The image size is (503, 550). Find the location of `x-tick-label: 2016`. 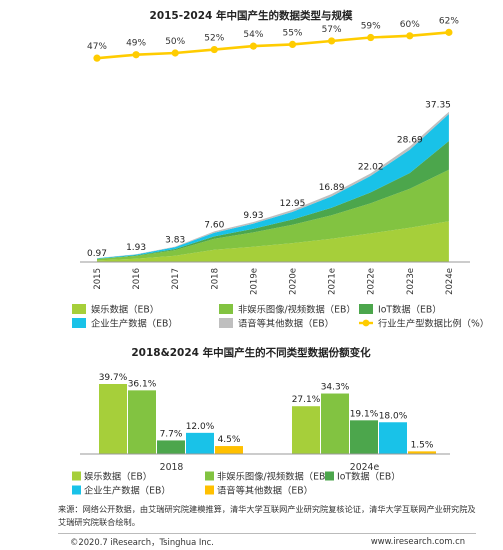

x-tick-label: 2016 is located at coordinates (137, 279).